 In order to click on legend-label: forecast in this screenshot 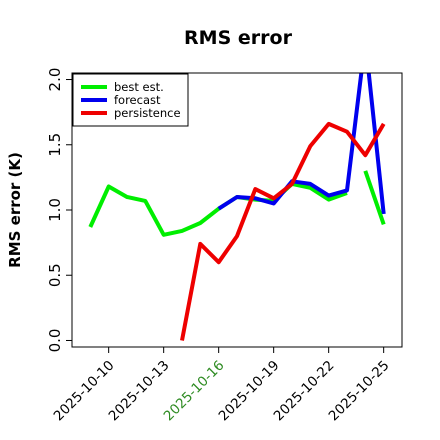, I will do `click(137, 100)`.